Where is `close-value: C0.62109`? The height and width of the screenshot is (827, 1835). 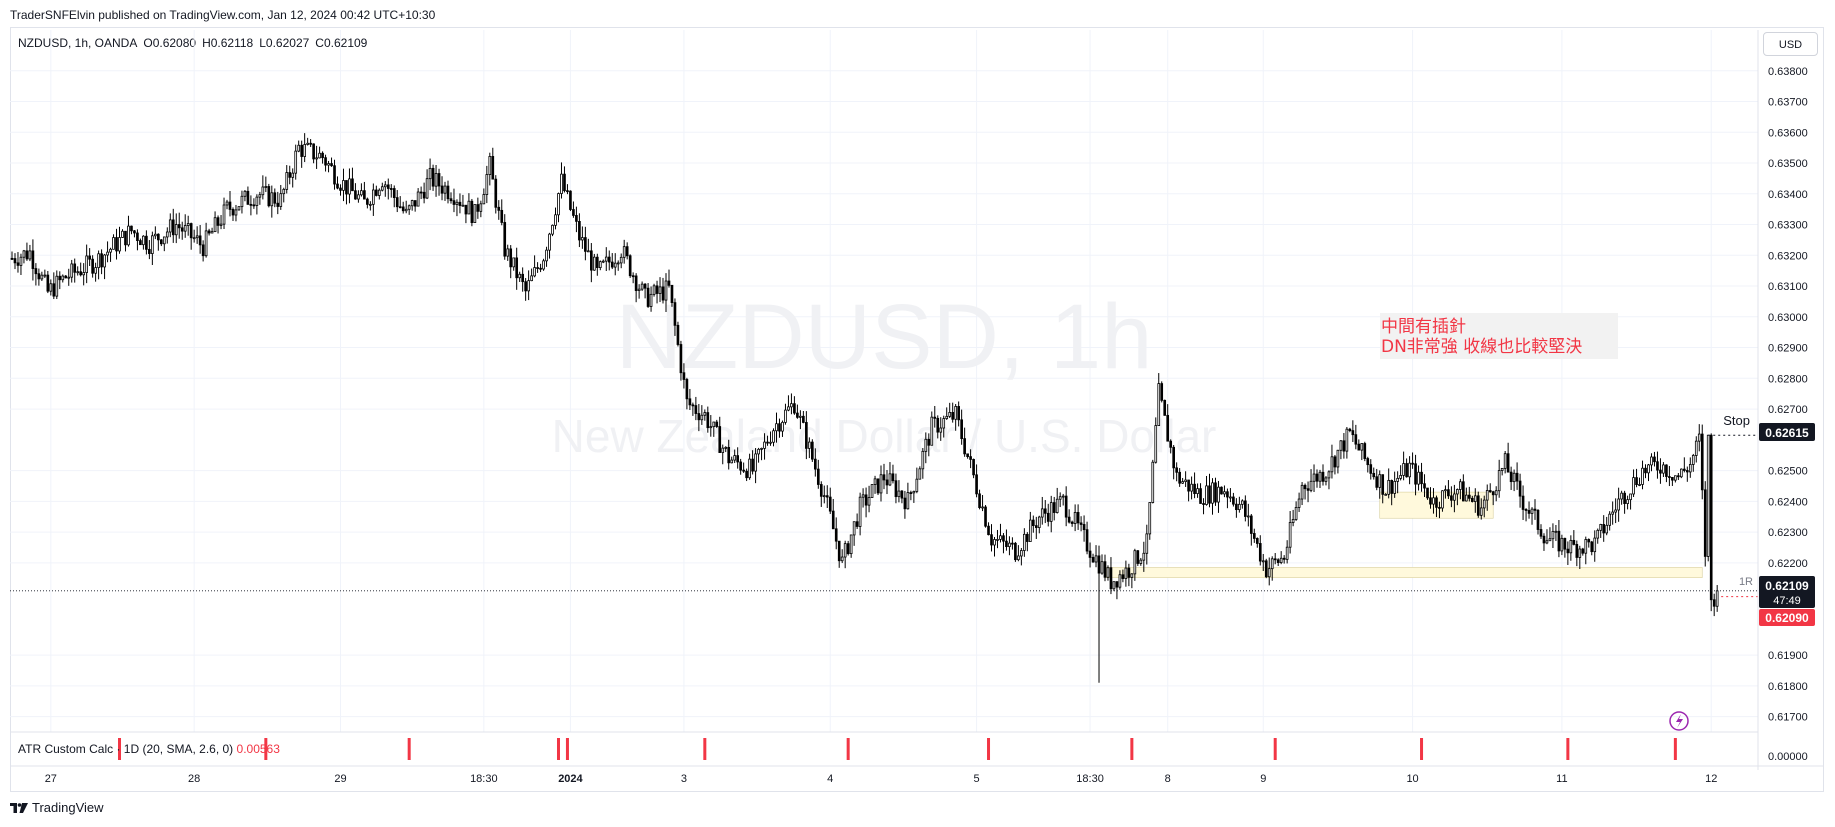
close-value: C0.62109 is located at coordinates (341, 43).